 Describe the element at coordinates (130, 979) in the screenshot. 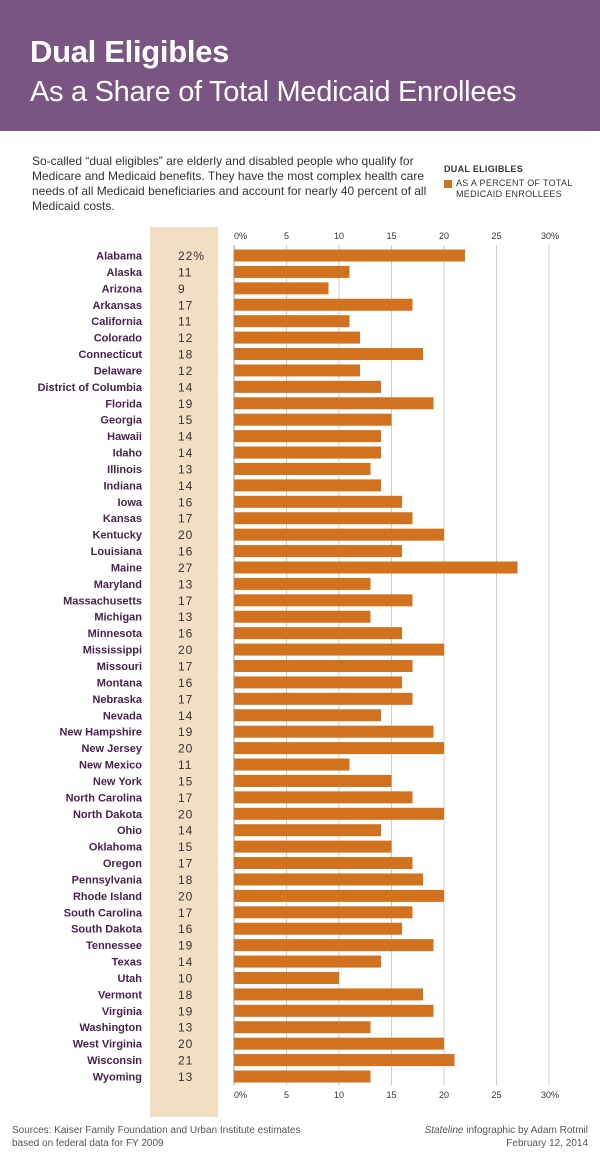

I see `state-label: Utah` at that location.